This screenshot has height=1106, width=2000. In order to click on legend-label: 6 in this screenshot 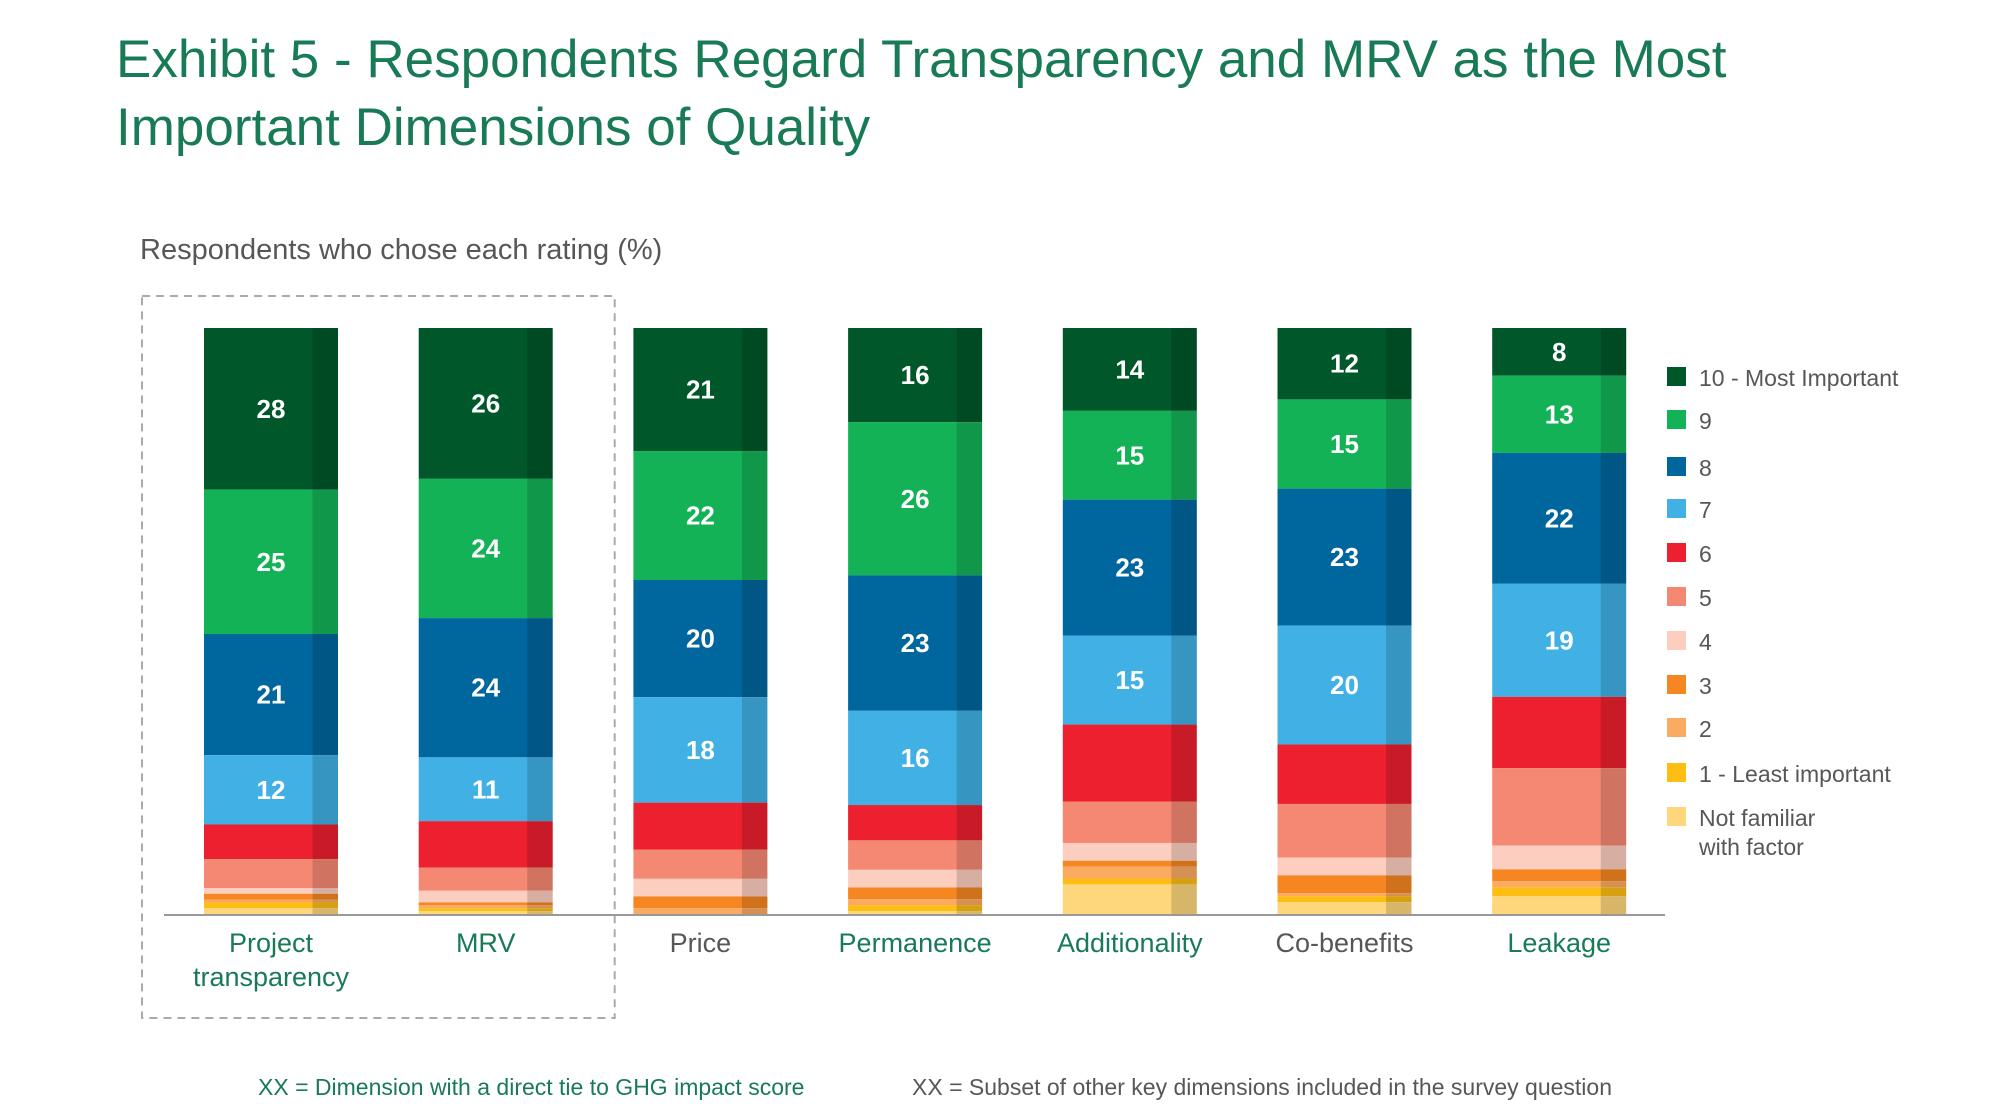, I will do `click(1705, 554)`.